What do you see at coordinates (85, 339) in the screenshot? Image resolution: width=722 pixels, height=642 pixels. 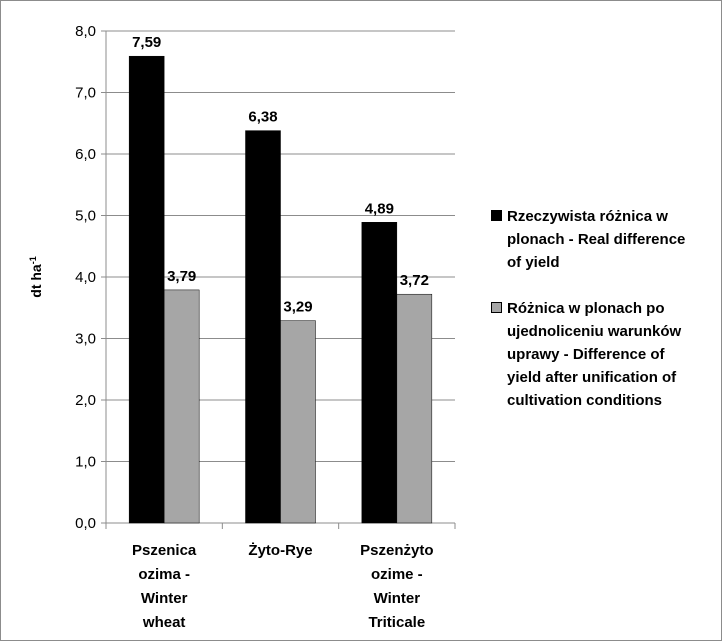 I see `y-tick-label: 3,0` at bounding box center [85, 339].